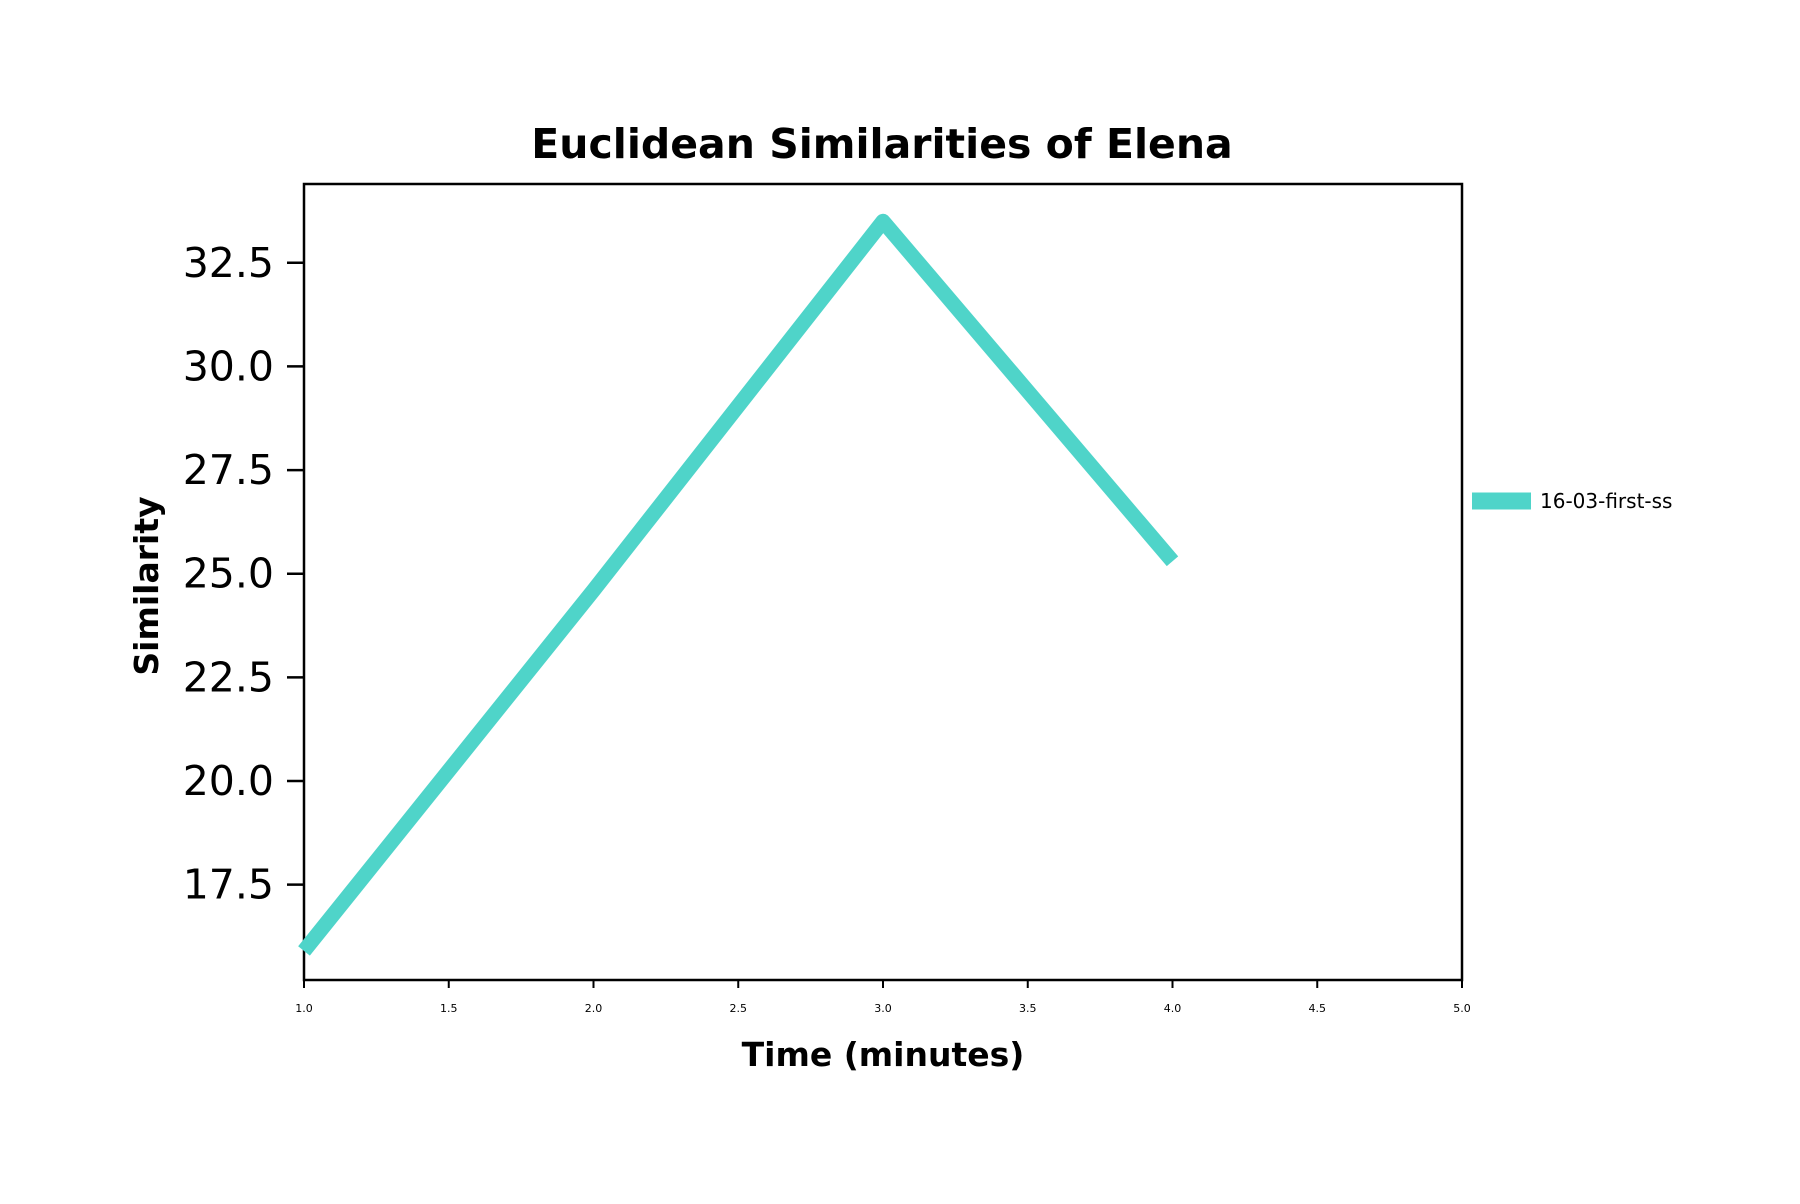 Image resolution: width=1800 pixels, height=1204 pixels. What do you see at coordinates (1462, 1008) in the screenshot?
I see `x-tick-label: 5.0` at bounding box center [1462, 1008].